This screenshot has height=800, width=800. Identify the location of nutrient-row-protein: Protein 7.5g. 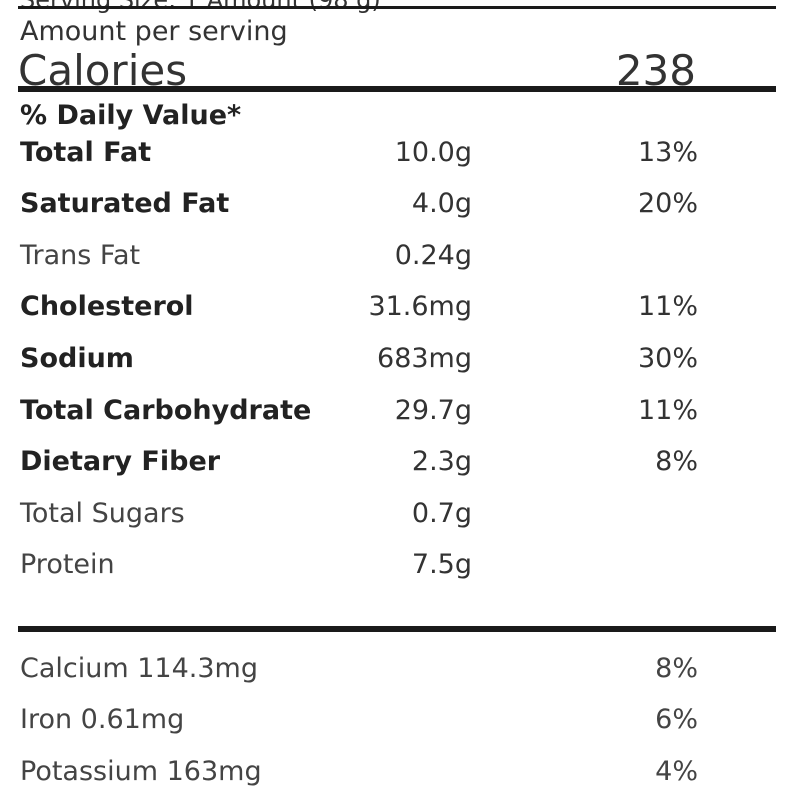
(400, 569).